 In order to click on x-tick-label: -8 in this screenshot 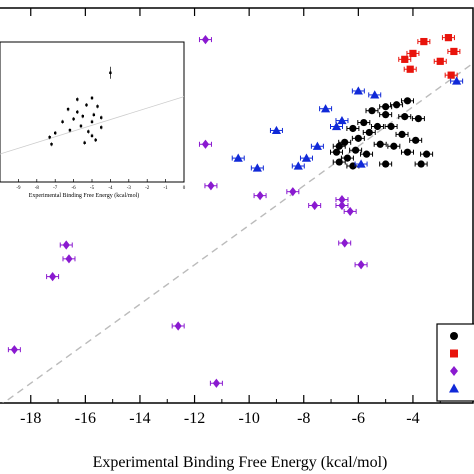, I will do `click(303, 418)`.